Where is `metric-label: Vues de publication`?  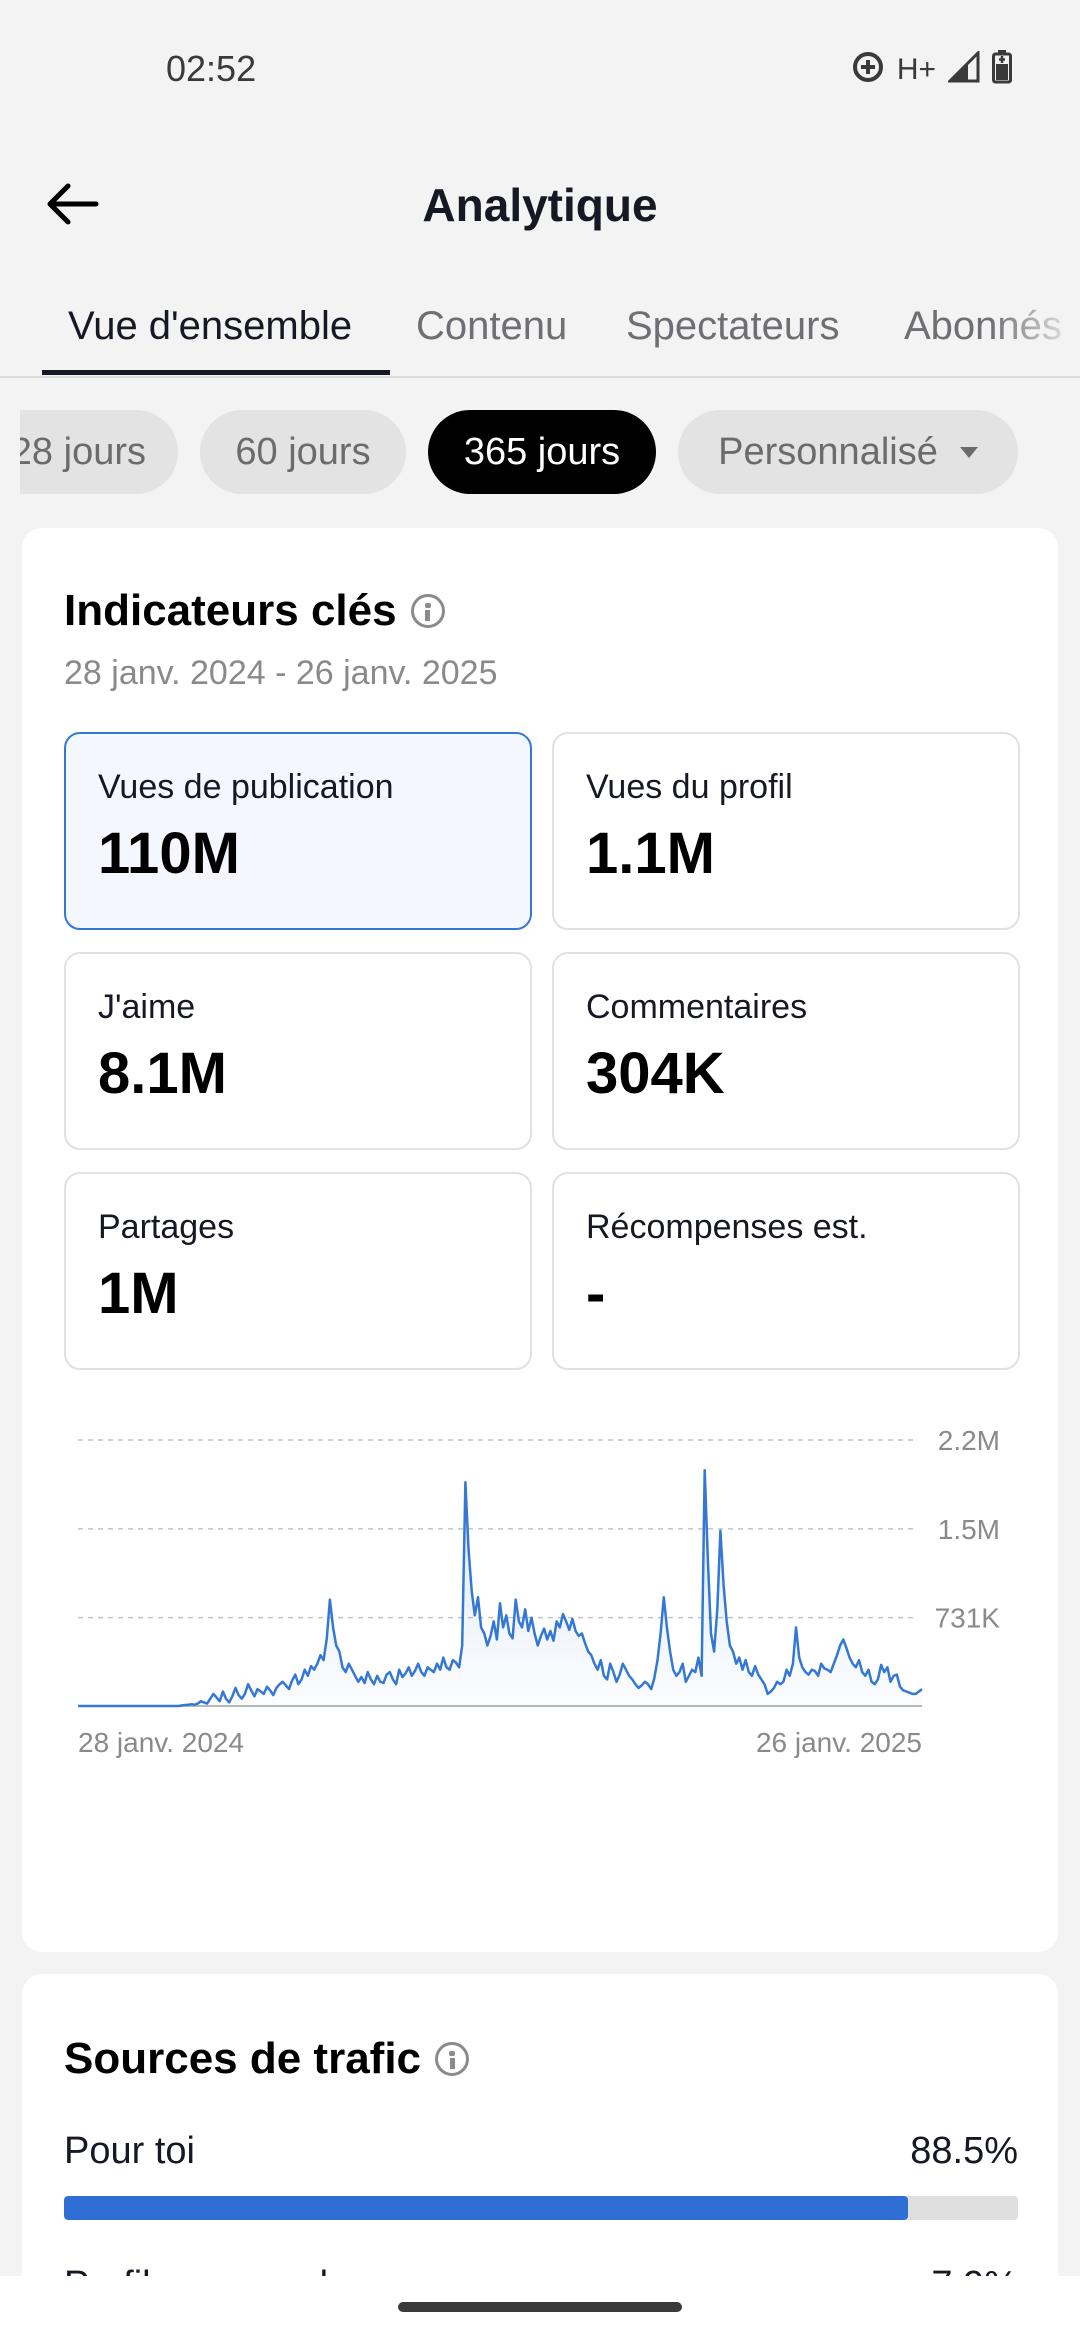
metric-label: Vues de publication is located at coordinates (246, 787).